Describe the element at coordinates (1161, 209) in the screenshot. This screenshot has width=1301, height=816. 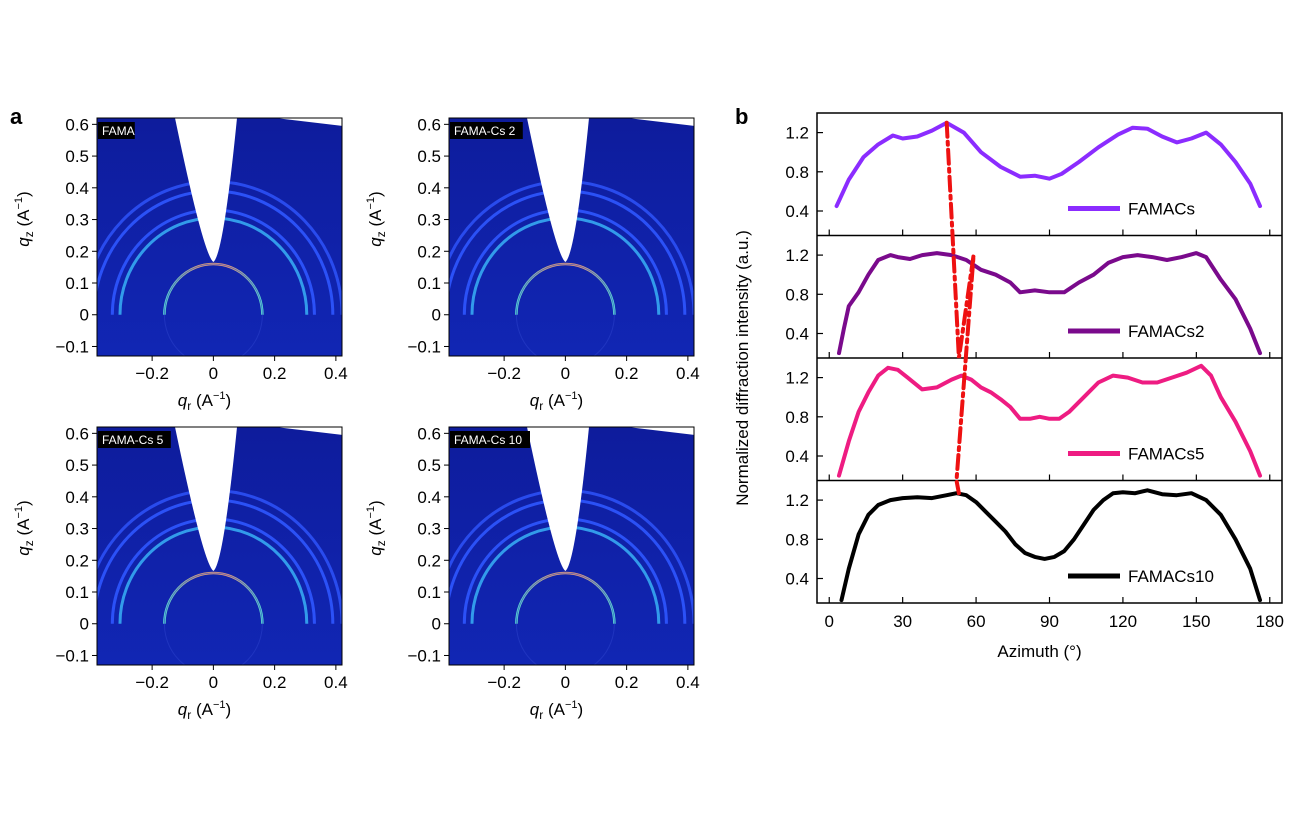
I see `legend-label: FAMACs` at that location.